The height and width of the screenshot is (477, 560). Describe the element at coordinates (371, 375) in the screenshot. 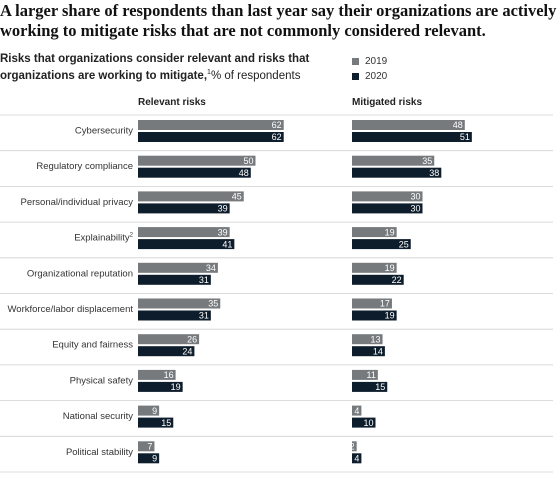

I see `value-label: 11` at that location.